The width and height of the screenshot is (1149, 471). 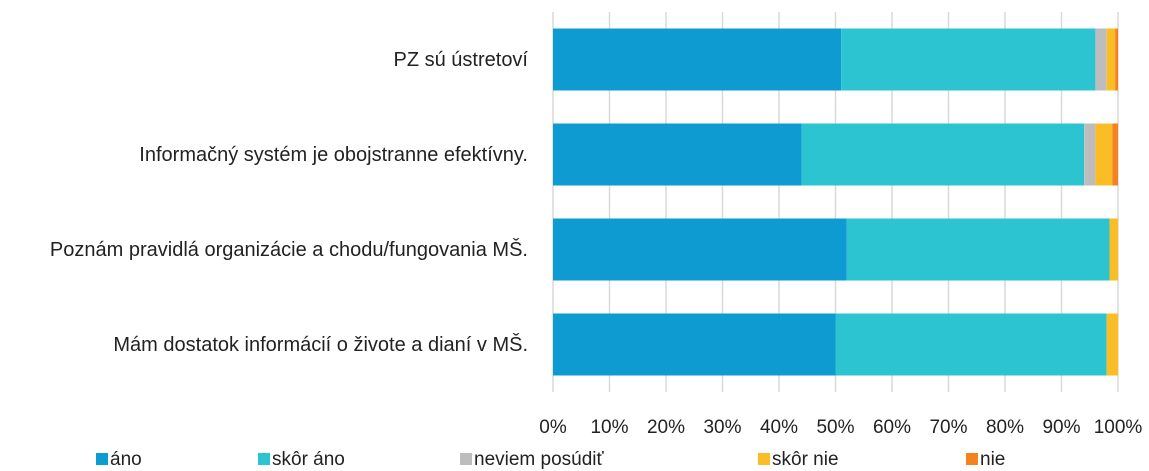 I want to click on x-tick-label: 0%, so click(x=553, y=427).